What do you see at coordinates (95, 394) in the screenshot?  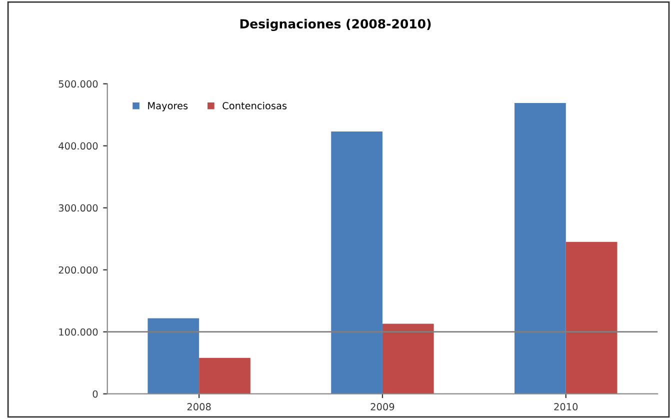 I see `y-tick-label: 0` at bounding box center [95, 394].